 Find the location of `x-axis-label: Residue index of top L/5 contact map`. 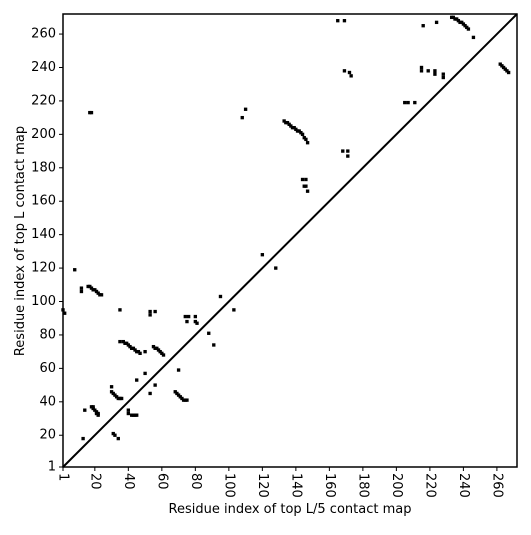

x-axis-label: Residue index of top L/5 contact map is located at coordinates (290, 509).